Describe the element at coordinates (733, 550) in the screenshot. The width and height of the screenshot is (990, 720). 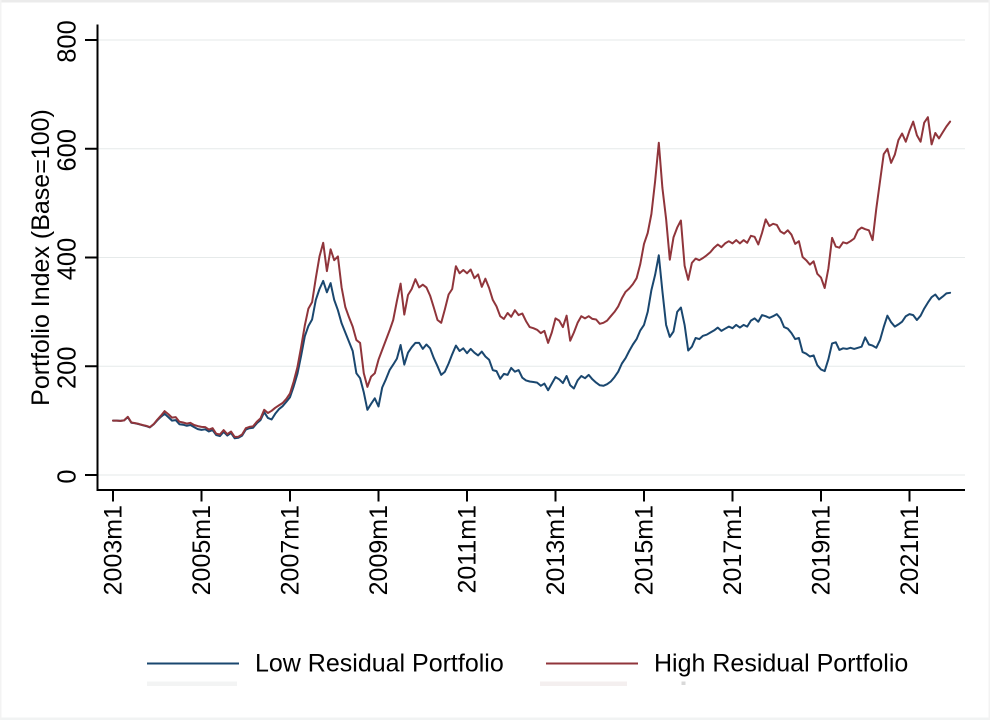
I see `svg-text: 2017m1` at that location.